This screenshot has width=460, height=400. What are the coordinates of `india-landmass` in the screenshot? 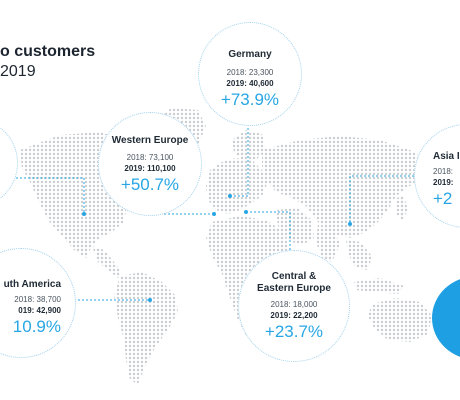 It's located at (328, 243).